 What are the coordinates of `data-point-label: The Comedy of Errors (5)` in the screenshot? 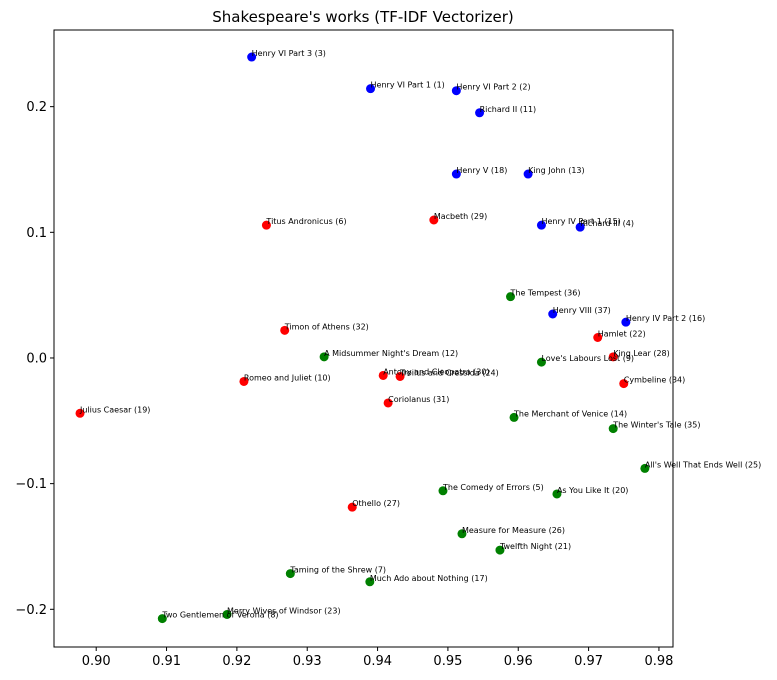 It's located at (493, 487).